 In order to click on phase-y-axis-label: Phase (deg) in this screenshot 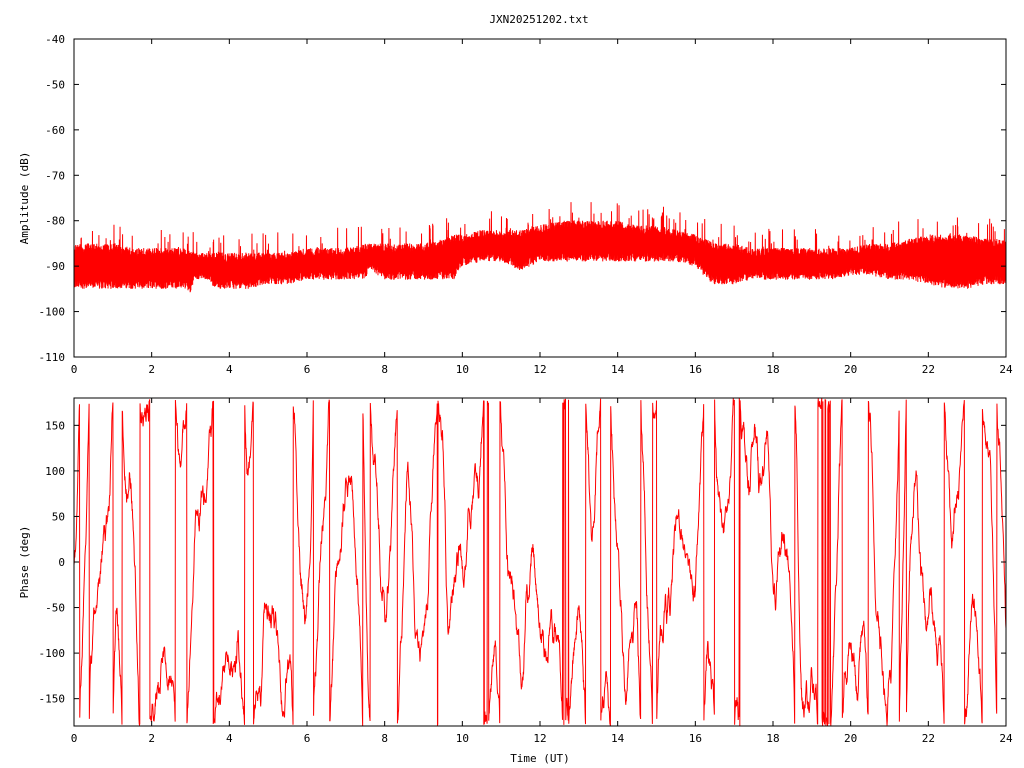, I will do `click(24, 562)`.